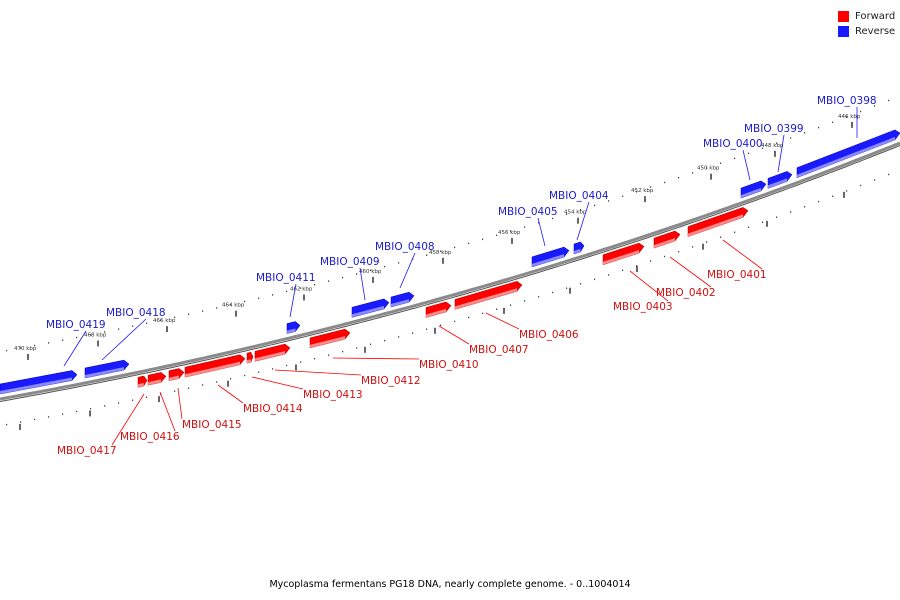  What do you see at coordinates (150, 437) in the screenshot?
I see `gene-label: MBIO_0416` at bounding box center [150, 437].